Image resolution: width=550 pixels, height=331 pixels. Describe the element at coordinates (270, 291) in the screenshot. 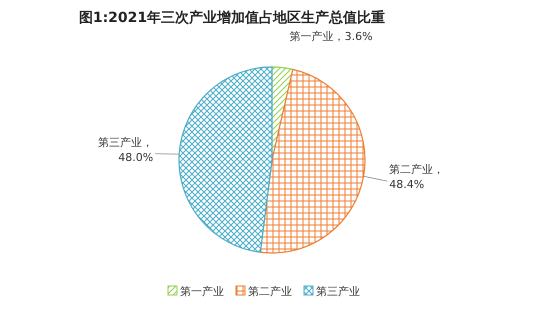

I see `legend-label: 第二产业` at that location.